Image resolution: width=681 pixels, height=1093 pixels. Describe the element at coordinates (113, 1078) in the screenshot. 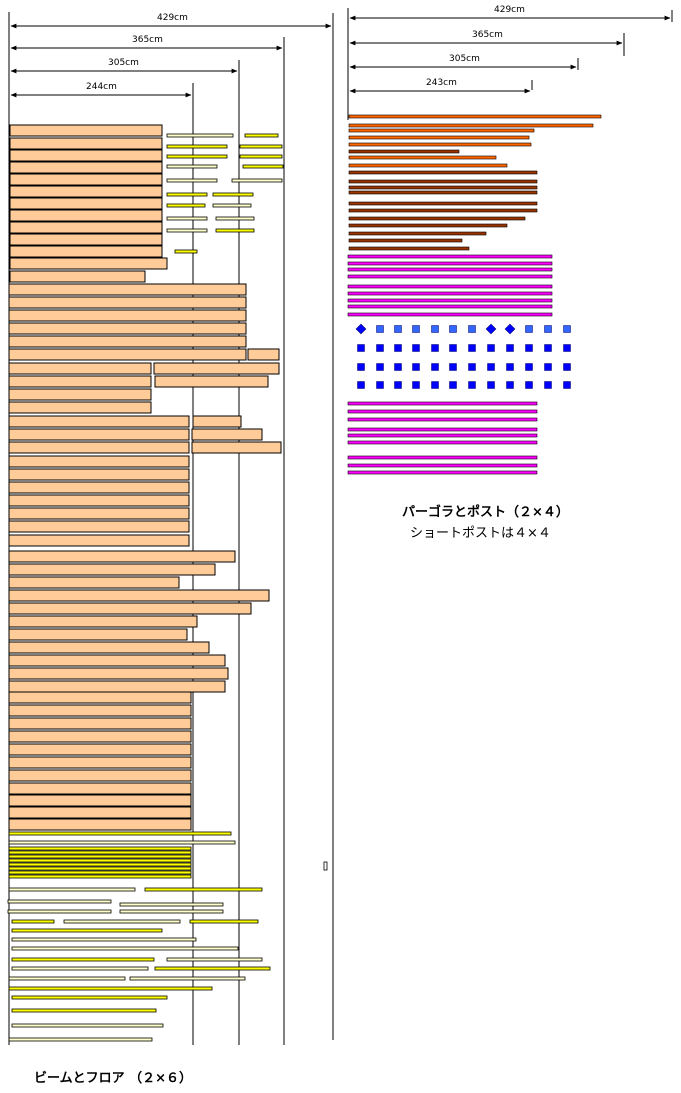

I see `beam-floor-caption: ビームとフロア （２×６）` at that location.